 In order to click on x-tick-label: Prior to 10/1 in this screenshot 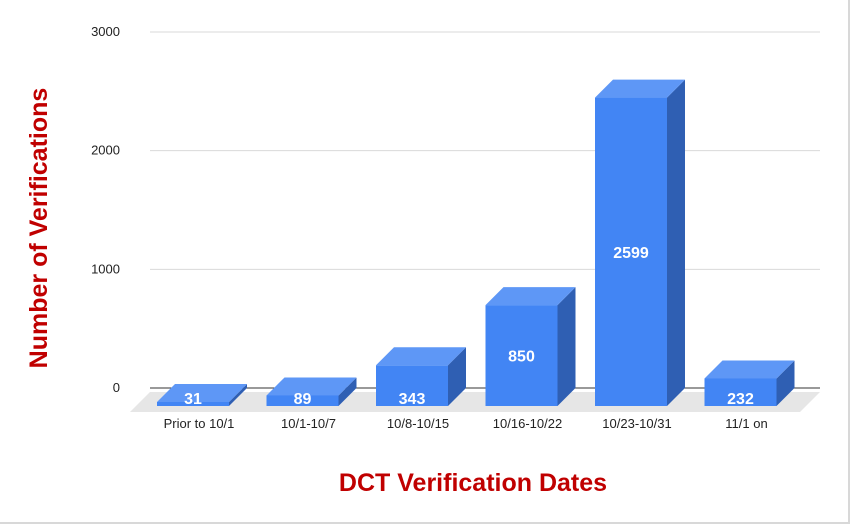, I will do `click(199, 423)`.